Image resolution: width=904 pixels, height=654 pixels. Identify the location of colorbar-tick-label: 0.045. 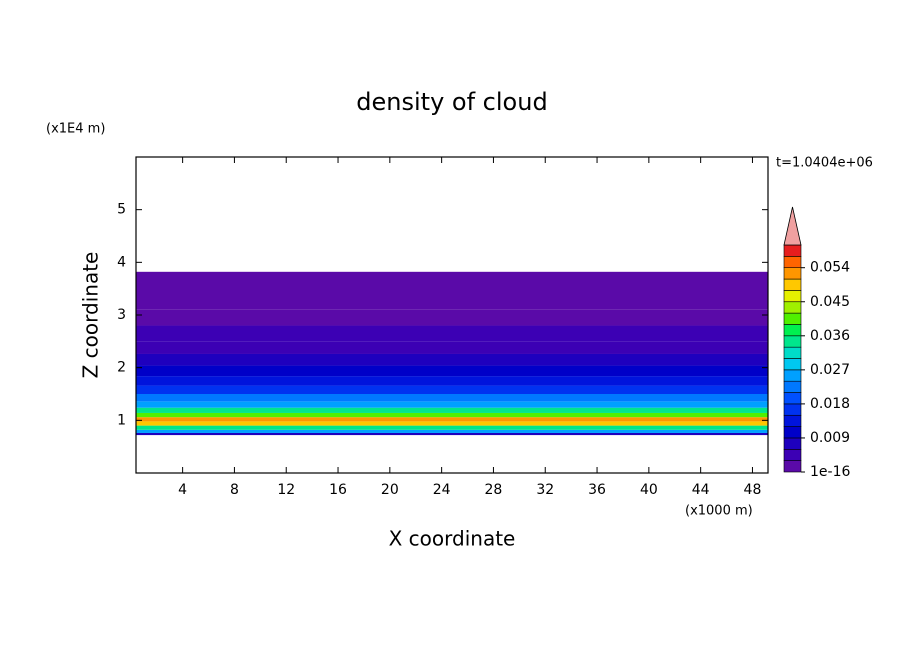
(830, 302).